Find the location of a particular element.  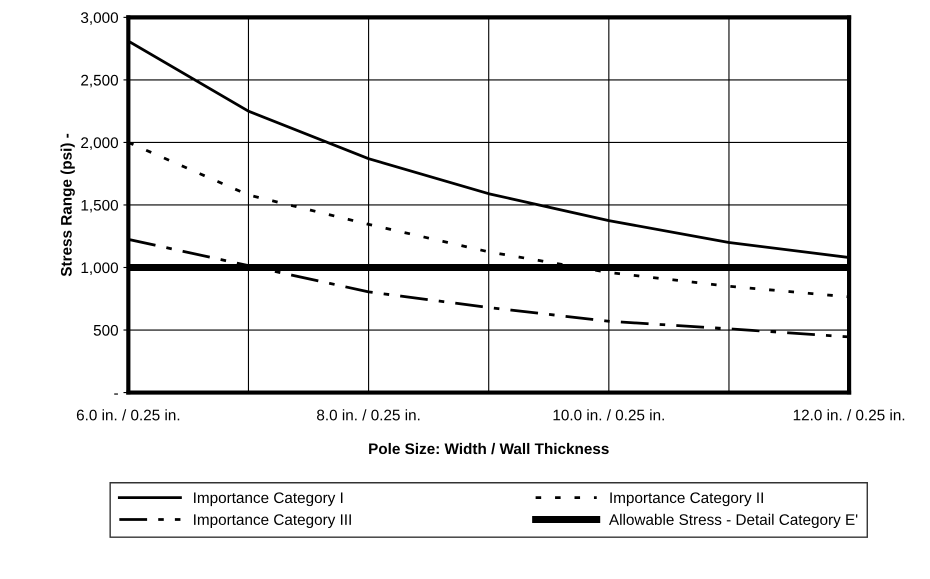

y-tick-label: 500 is located at coordinates (106, 330).